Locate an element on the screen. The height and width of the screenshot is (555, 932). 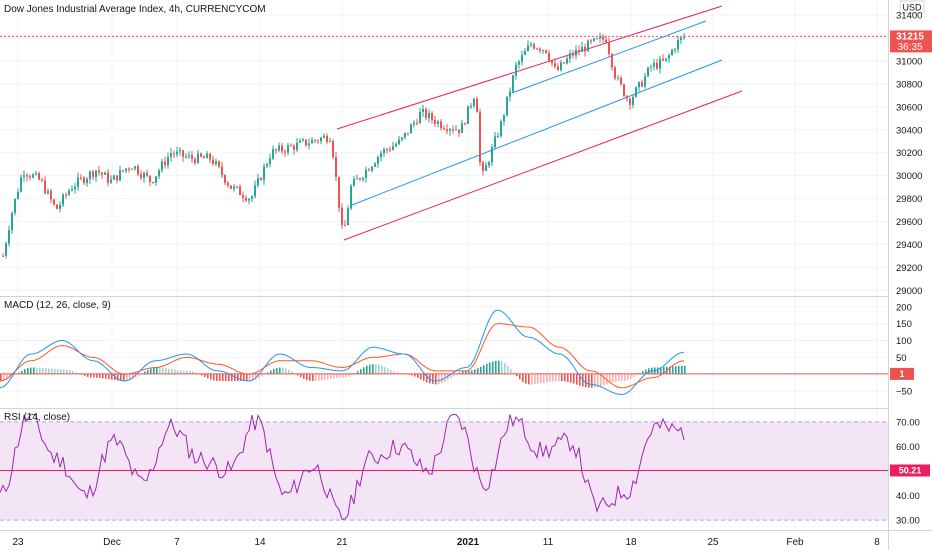
currency-badge is located at coordinates (912, 7).